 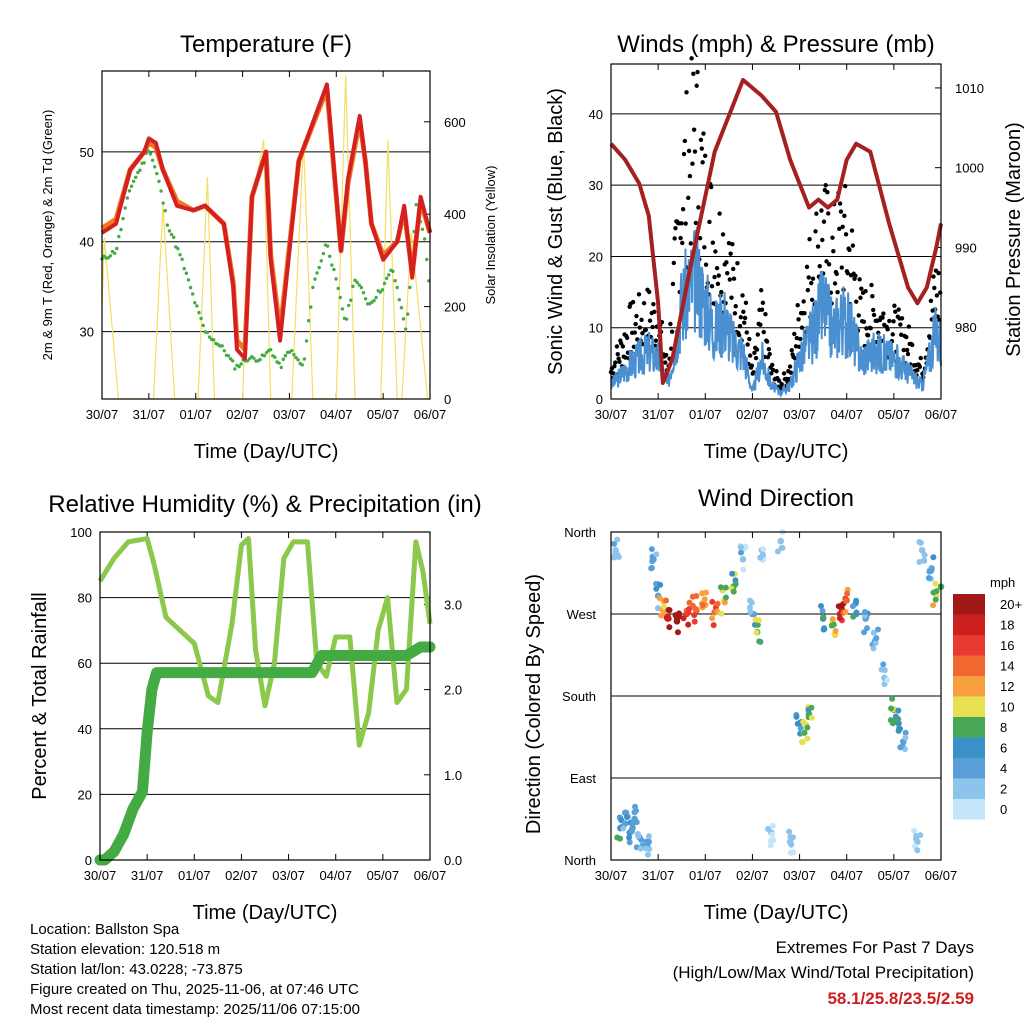 What do you see at coordinates (455, 307) in the screenshot?
I see `y-tick-right-label-0-1: 200` at bounding box center [455, 307].